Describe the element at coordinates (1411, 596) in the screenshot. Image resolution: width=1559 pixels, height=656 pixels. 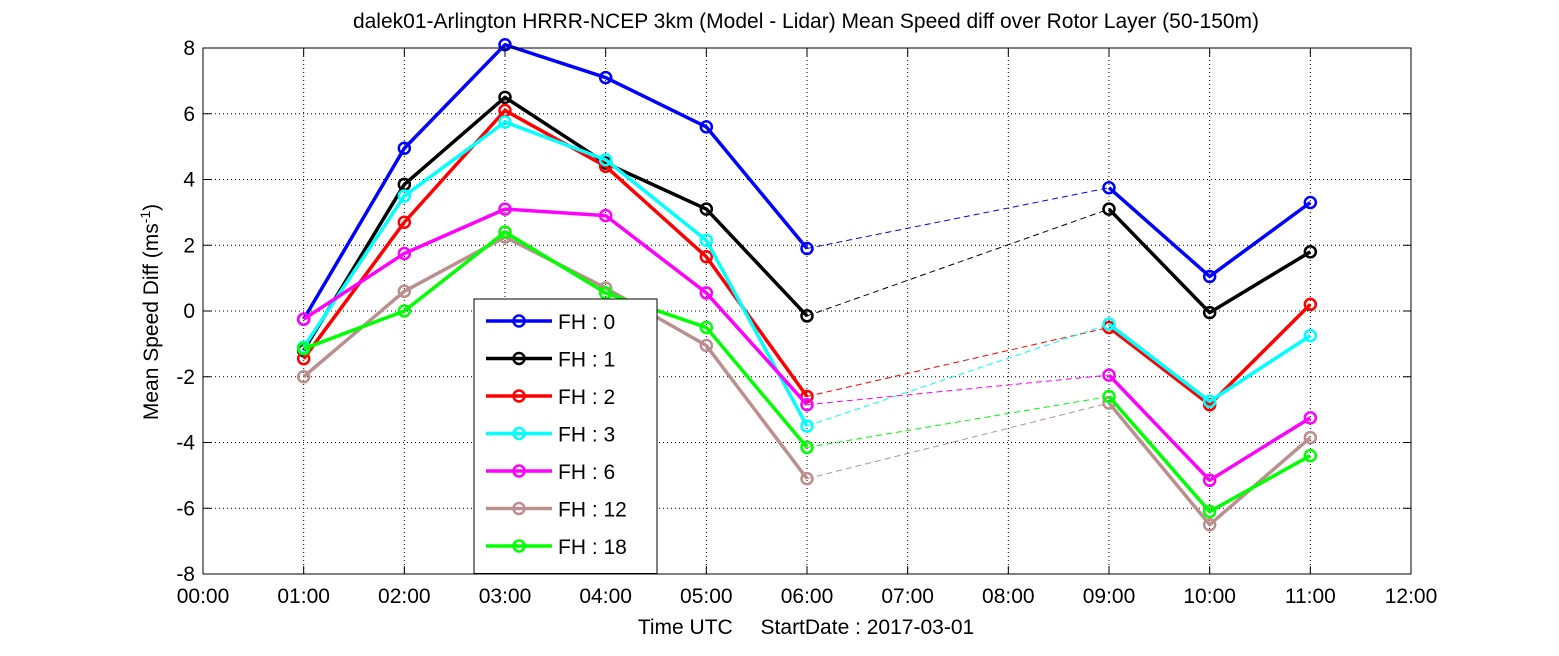
I see `x-tick-label: 12:00` at that location.